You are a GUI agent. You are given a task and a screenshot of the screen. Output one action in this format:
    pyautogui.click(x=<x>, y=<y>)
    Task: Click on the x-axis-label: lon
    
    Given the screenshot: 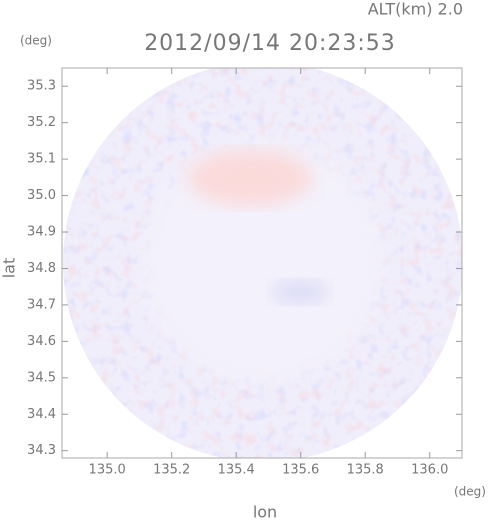 What is the action you would take?
    pyautogui.click(x=265, y=512)
    